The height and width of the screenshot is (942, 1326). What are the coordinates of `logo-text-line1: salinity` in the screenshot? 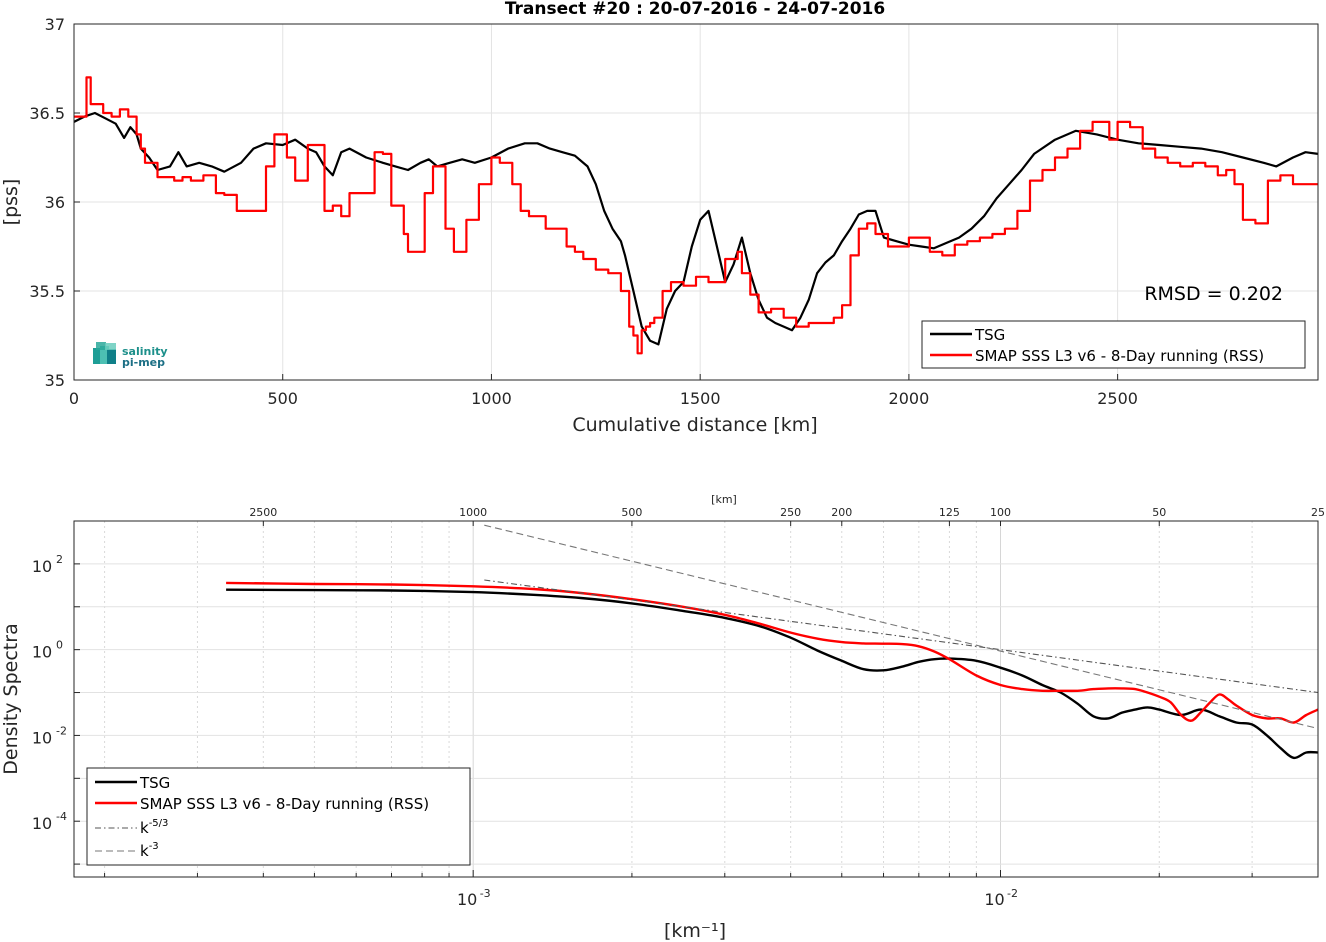 It's located at (145, 351).